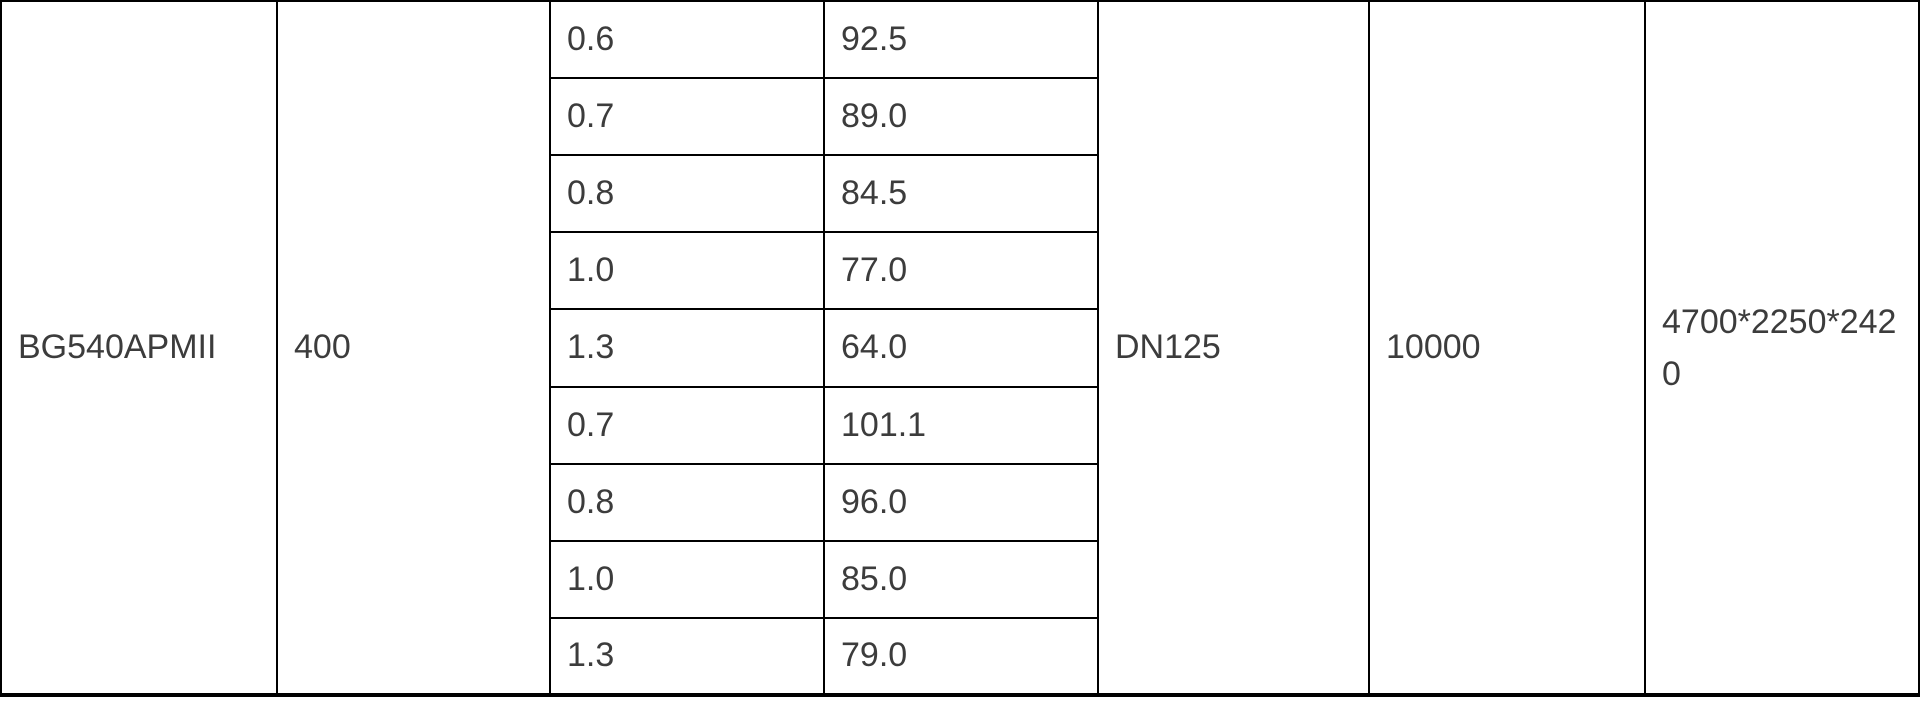  I want to click on flow-cell: 77.0, so click(961, 271).